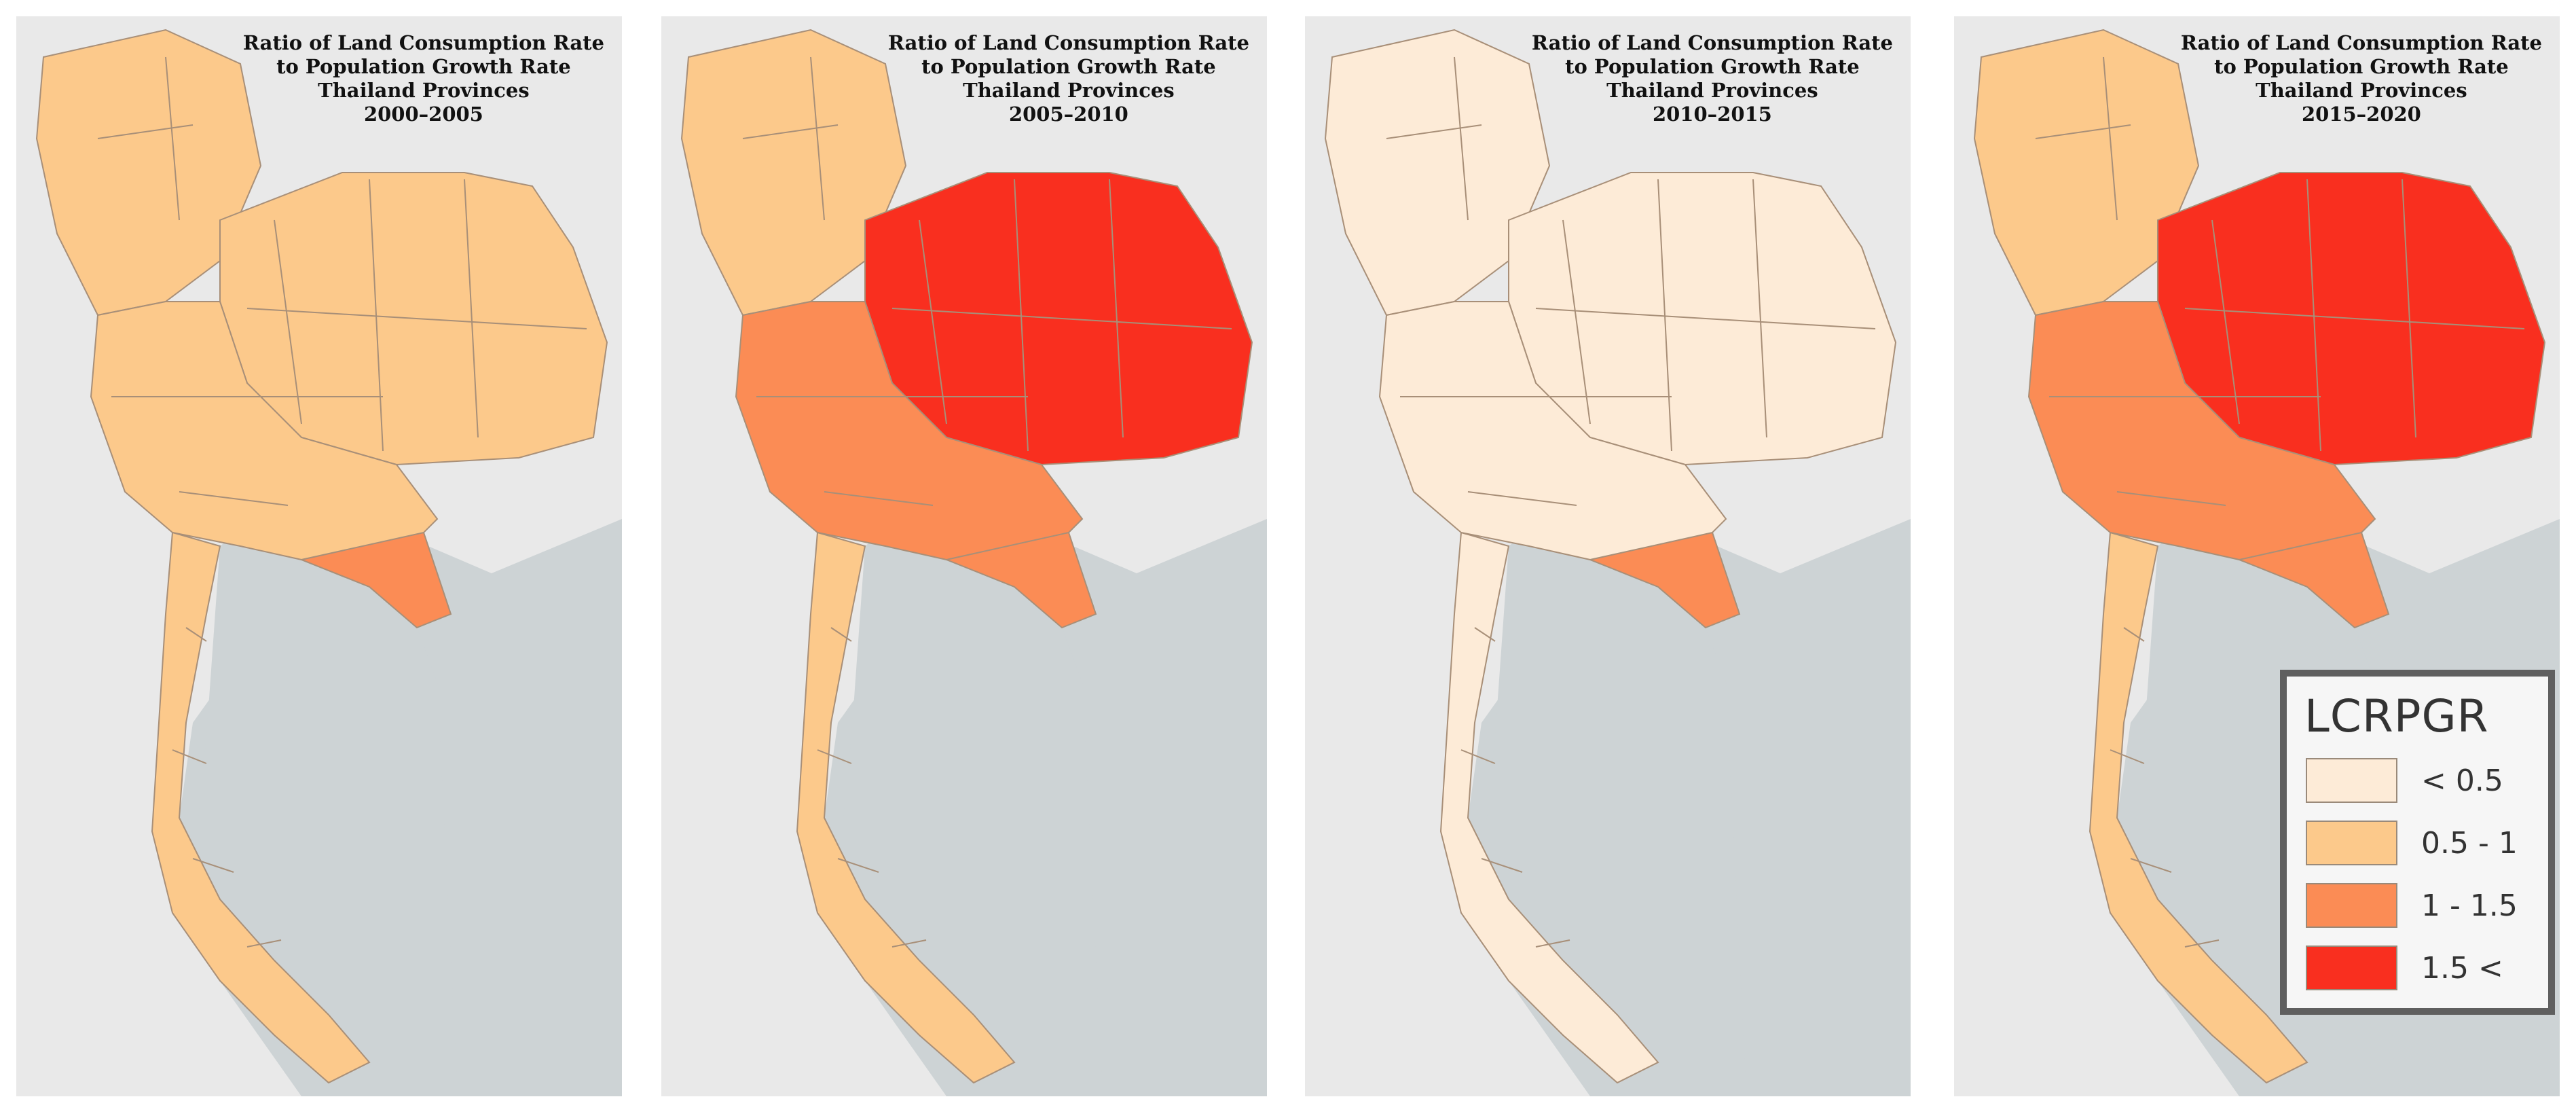 The width and height of the screenshot is (2576, 1116). I want to click on legend-item: < 0.5, so click(2424, 782).